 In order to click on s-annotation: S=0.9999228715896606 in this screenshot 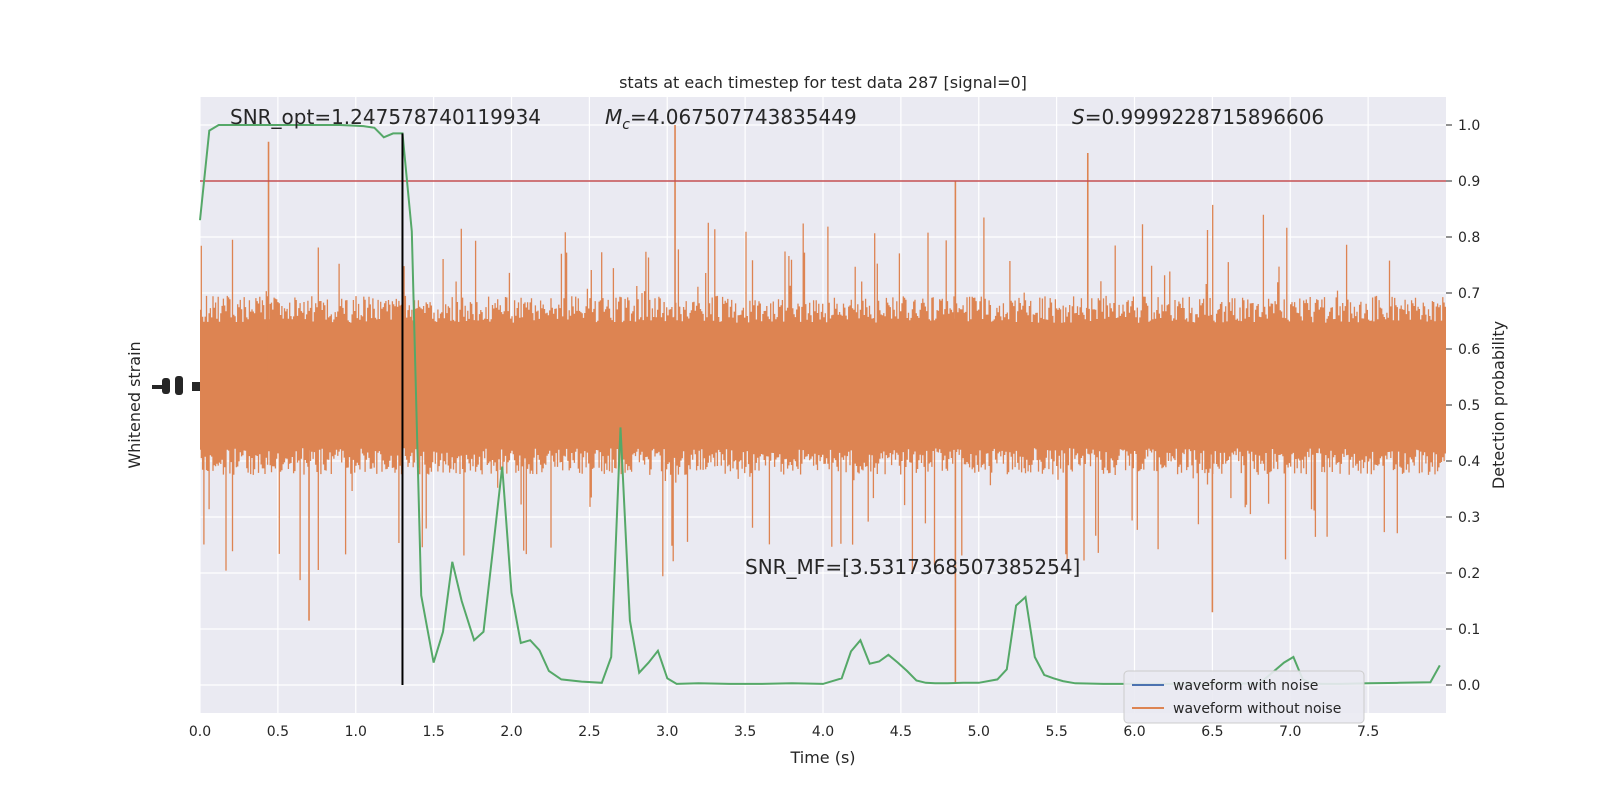, I will do `click(1198, 117)`.